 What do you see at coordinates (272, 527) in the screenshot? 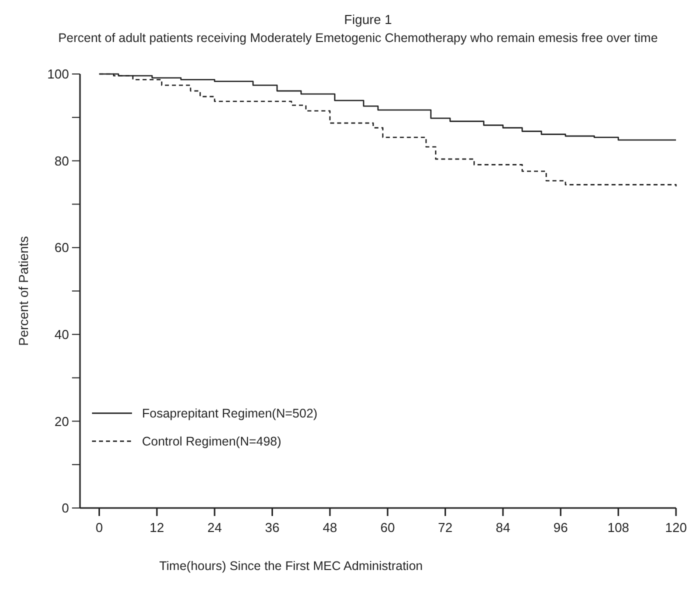
I see `x-tick-label: 36` at bounding box center [272, 527].